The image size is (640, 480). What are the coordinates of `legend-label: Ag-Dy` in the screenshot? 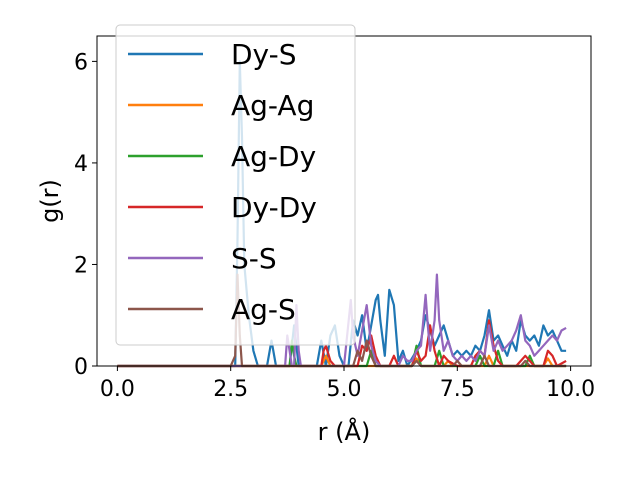 It's located at (273, 156).